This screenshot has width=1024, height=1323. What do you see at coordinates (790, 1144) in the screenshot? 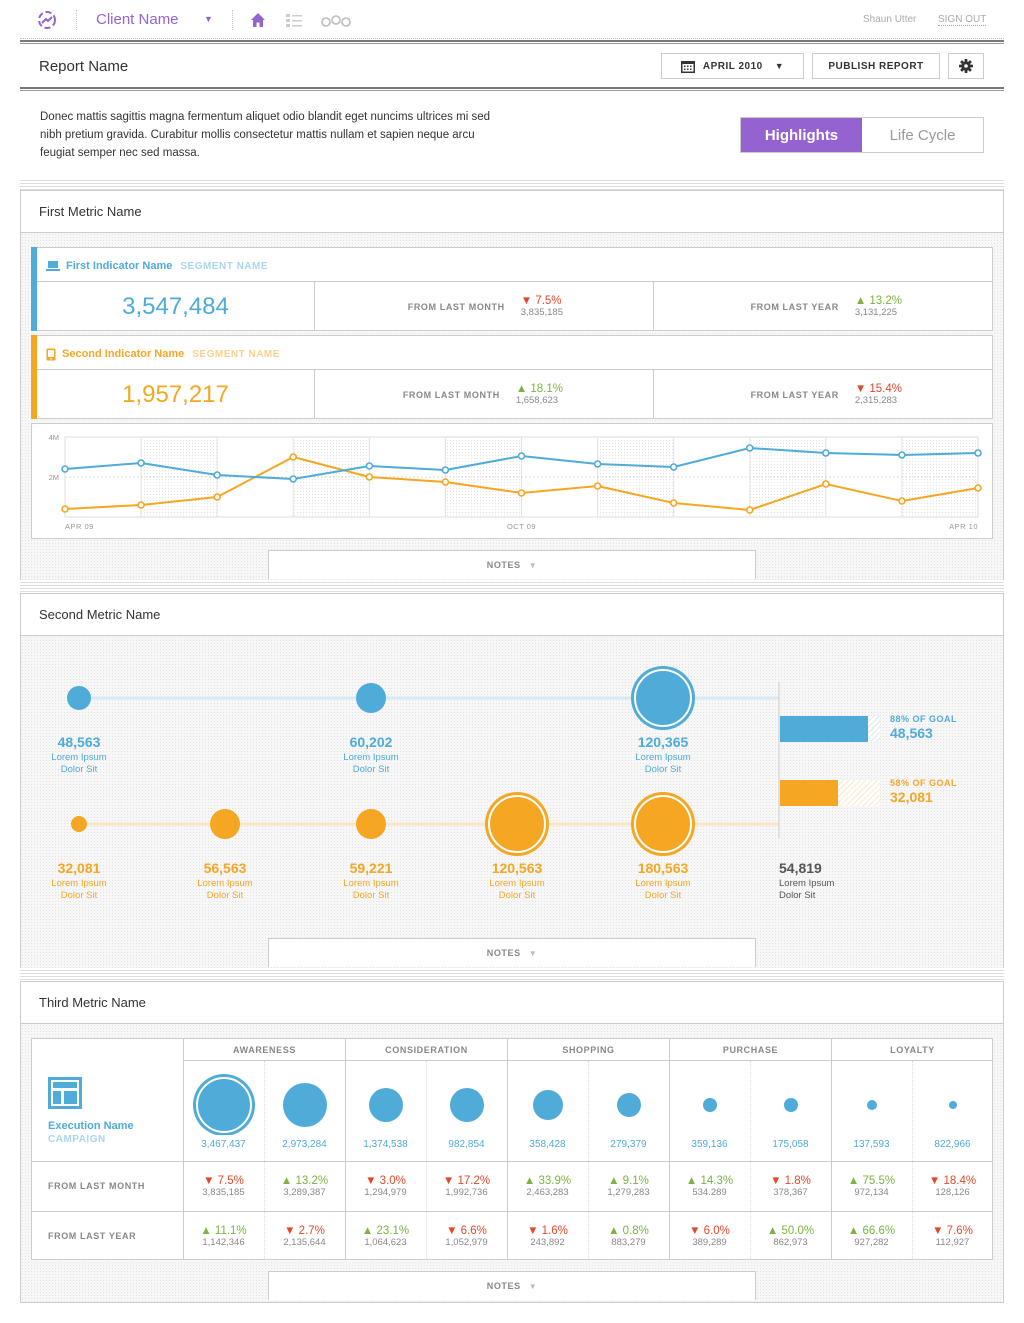
I see `bubble-value: 175,058` at bounding box center [790, 1144].